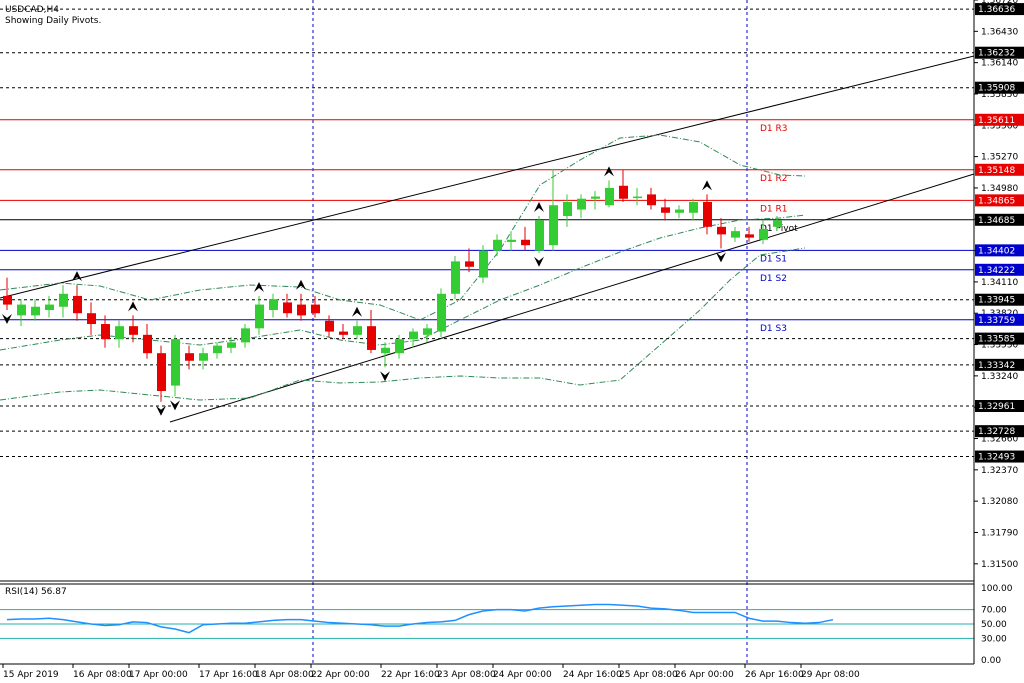 The image size is (1024, 683). Describe the element at coordinates (773, 279) in the screenshot. I see `pivot-level-label: D1 S2` at that location.